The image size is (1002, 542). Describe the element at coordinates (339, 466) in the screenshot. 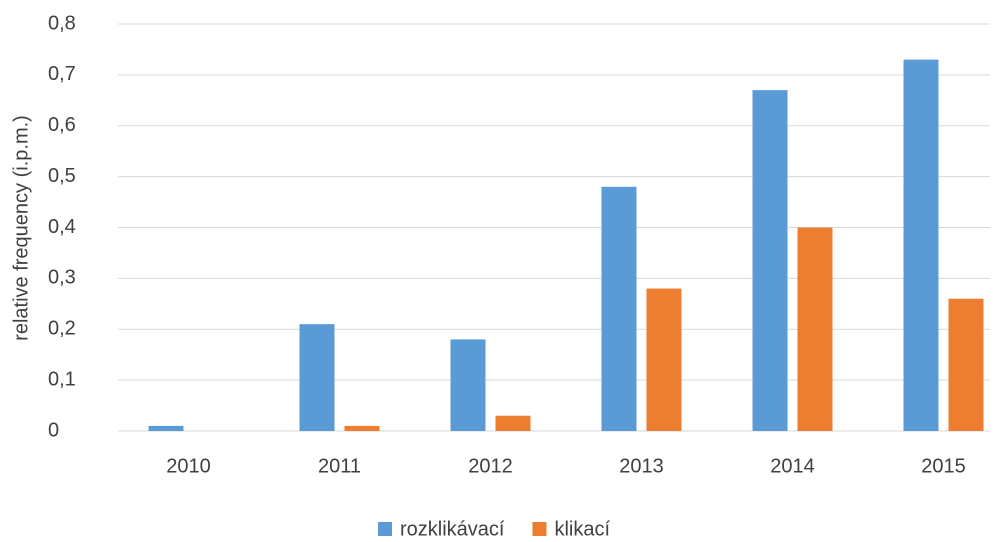

I see `x-tick-label: 2011` at that location.